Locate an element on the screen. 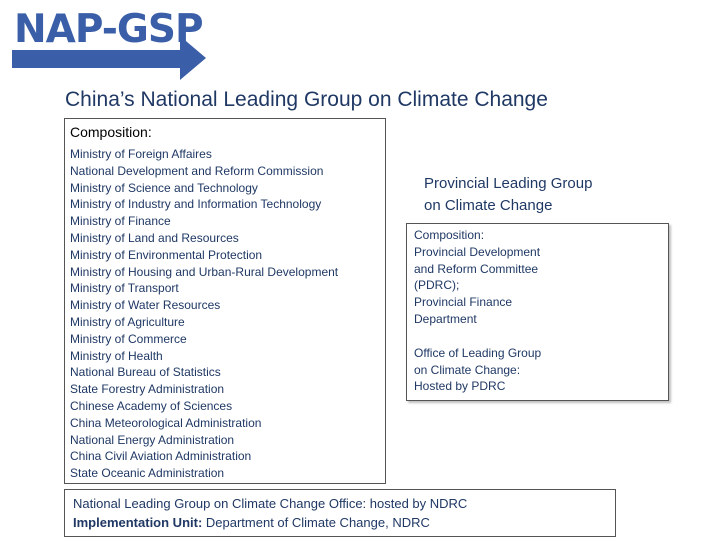 This screenshot has width=720, height=540. provincial-composition-line: Provincial Development is located at coordinates (477, 251).